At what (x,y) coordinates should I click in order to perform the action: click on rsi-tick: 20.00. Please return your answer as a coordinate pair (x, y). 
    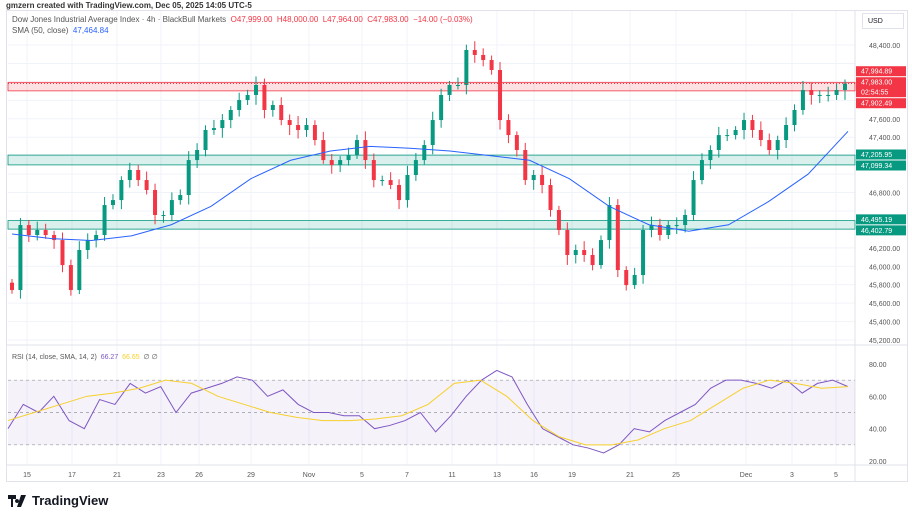
    Looking at the image, I should click on (878, 462).